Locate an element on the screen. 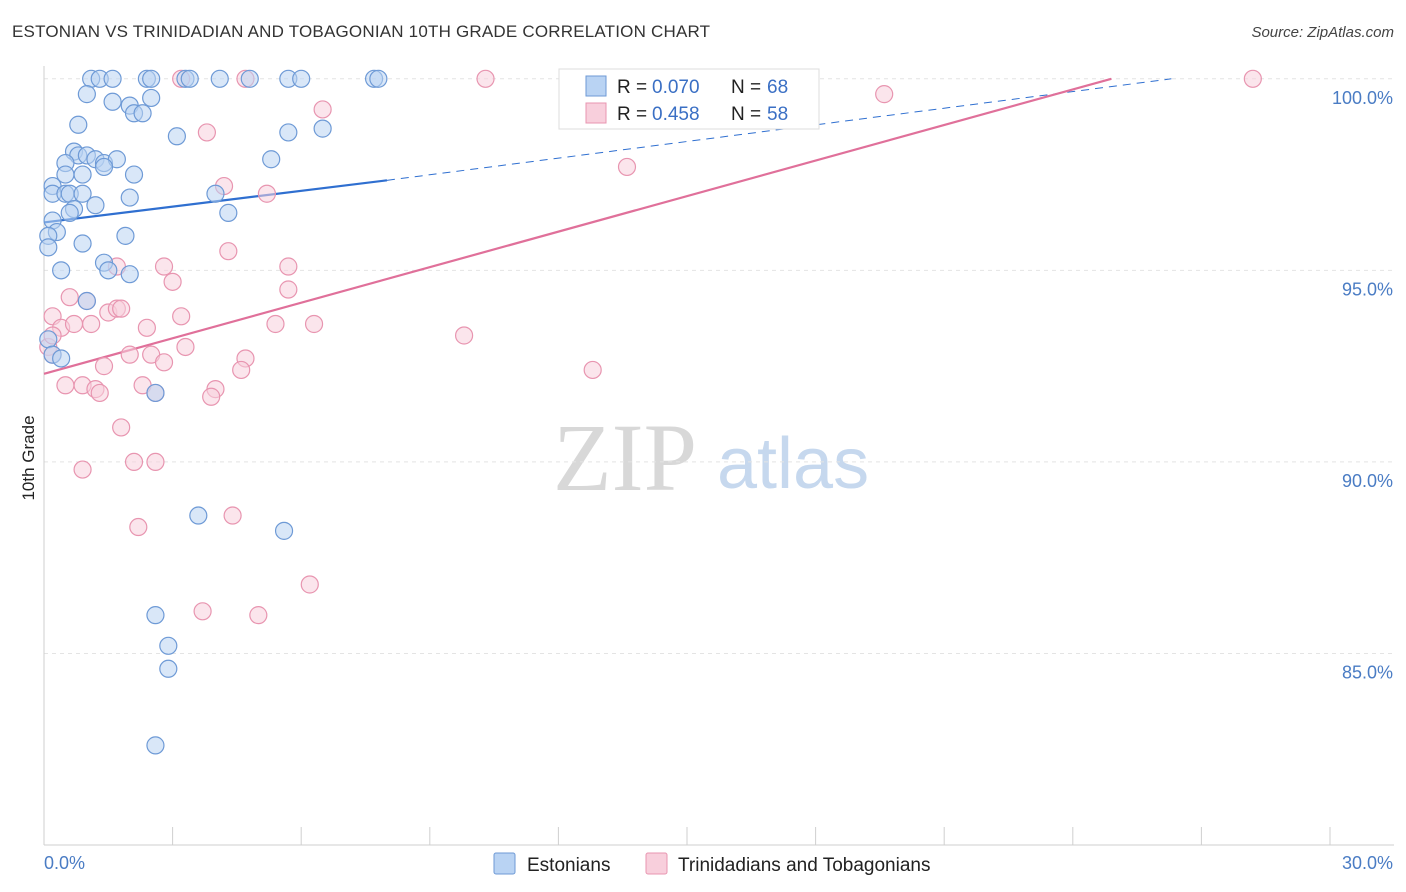 The height and width of the screenshot is (892, 1406). x-tick-label-min: 0.0% is located at coordinates (64, 863).